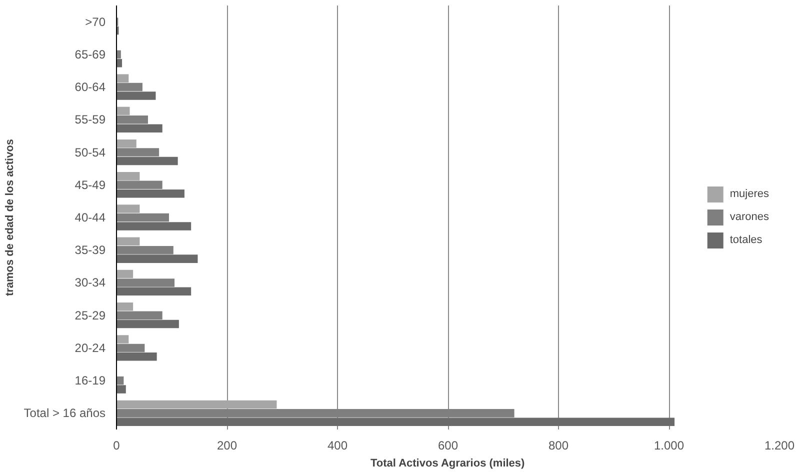 This screenshot has height=472, width=809. What do you see at coordinates (90, 381) in the screenshot?
I see `y-tick-label: 16-19` at bounding box center [90, 381].